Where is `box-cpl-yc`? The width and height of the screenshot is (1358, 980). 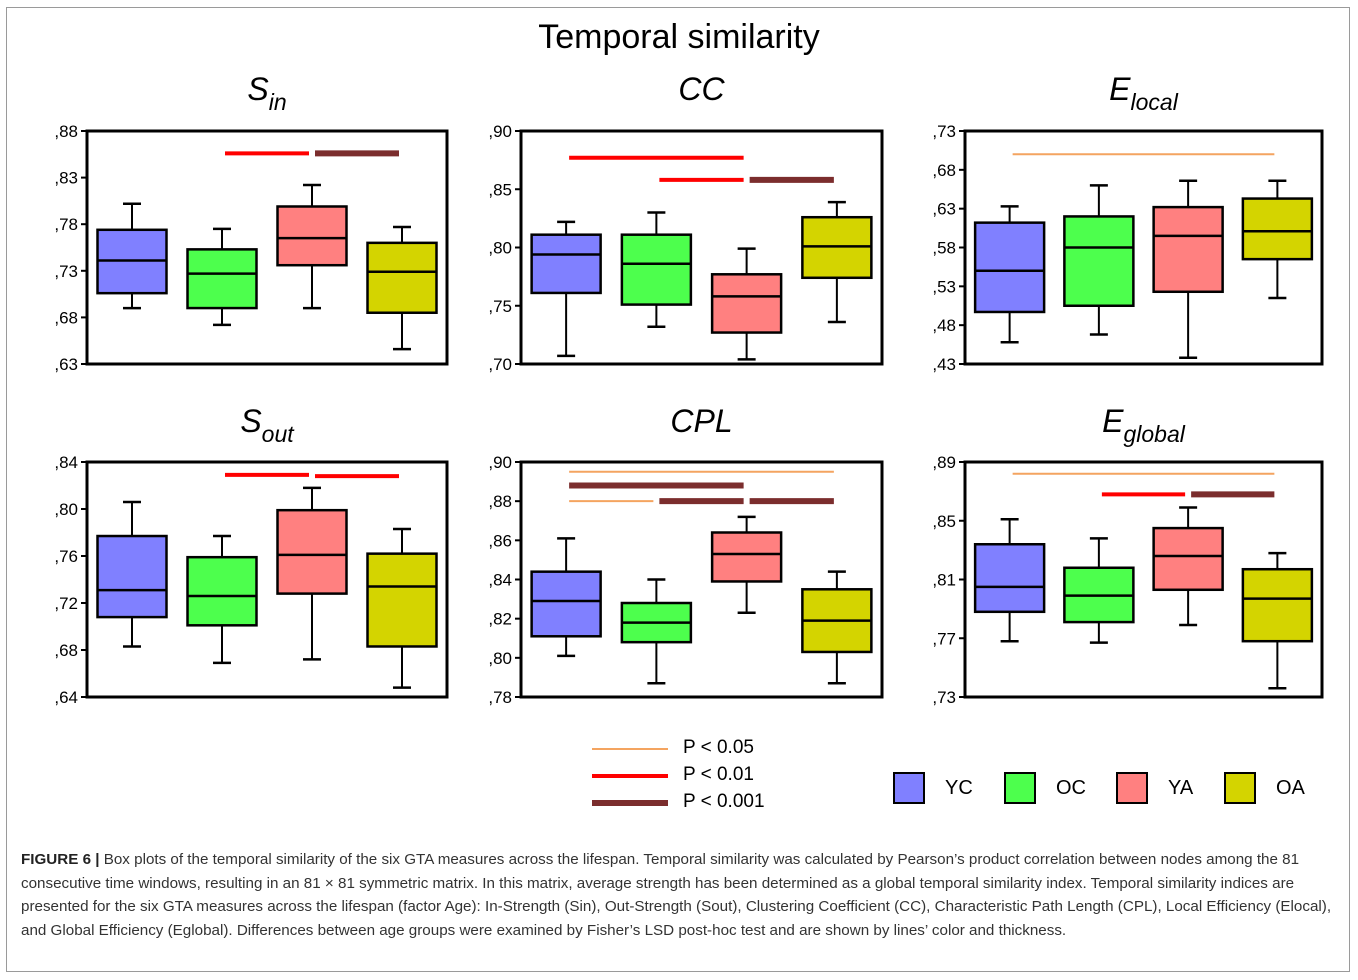
box-cpl-yc is located at coordinates (566, 597).